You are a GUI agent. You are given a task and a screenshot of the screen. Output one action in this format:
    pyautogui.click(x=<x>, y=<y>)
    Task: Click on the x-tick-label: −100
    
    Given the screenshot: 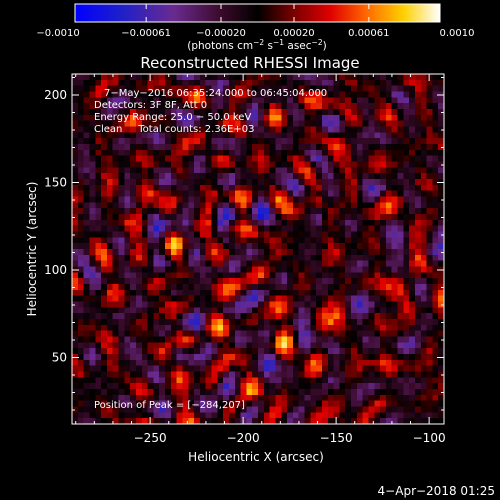 What is the action you would take?
    pyautogui.click(x=429, y=438)
    